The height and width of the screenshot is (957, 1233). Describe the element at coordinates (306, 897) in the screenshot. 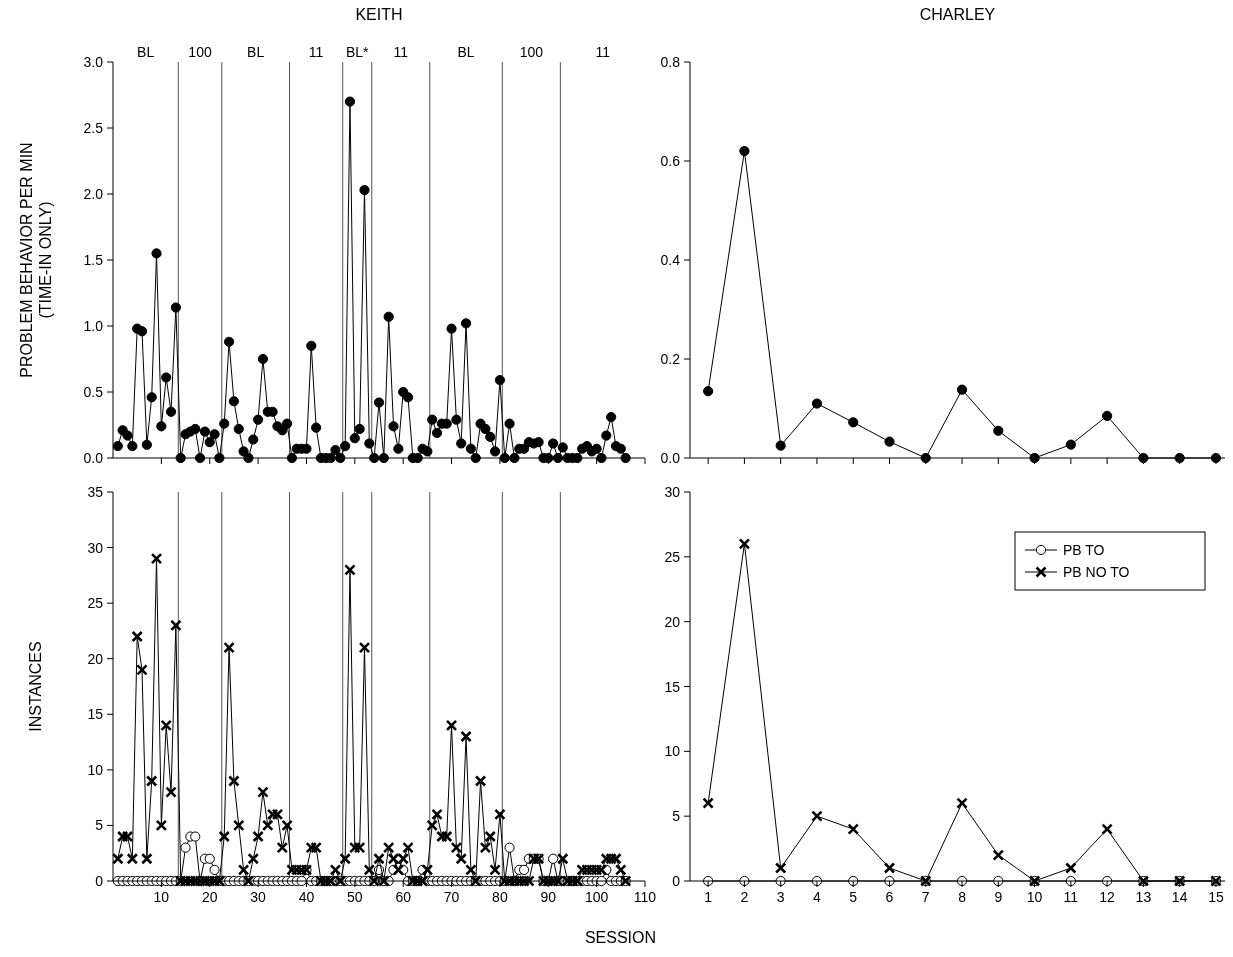

I see `x-tick-label: 40` at that location.